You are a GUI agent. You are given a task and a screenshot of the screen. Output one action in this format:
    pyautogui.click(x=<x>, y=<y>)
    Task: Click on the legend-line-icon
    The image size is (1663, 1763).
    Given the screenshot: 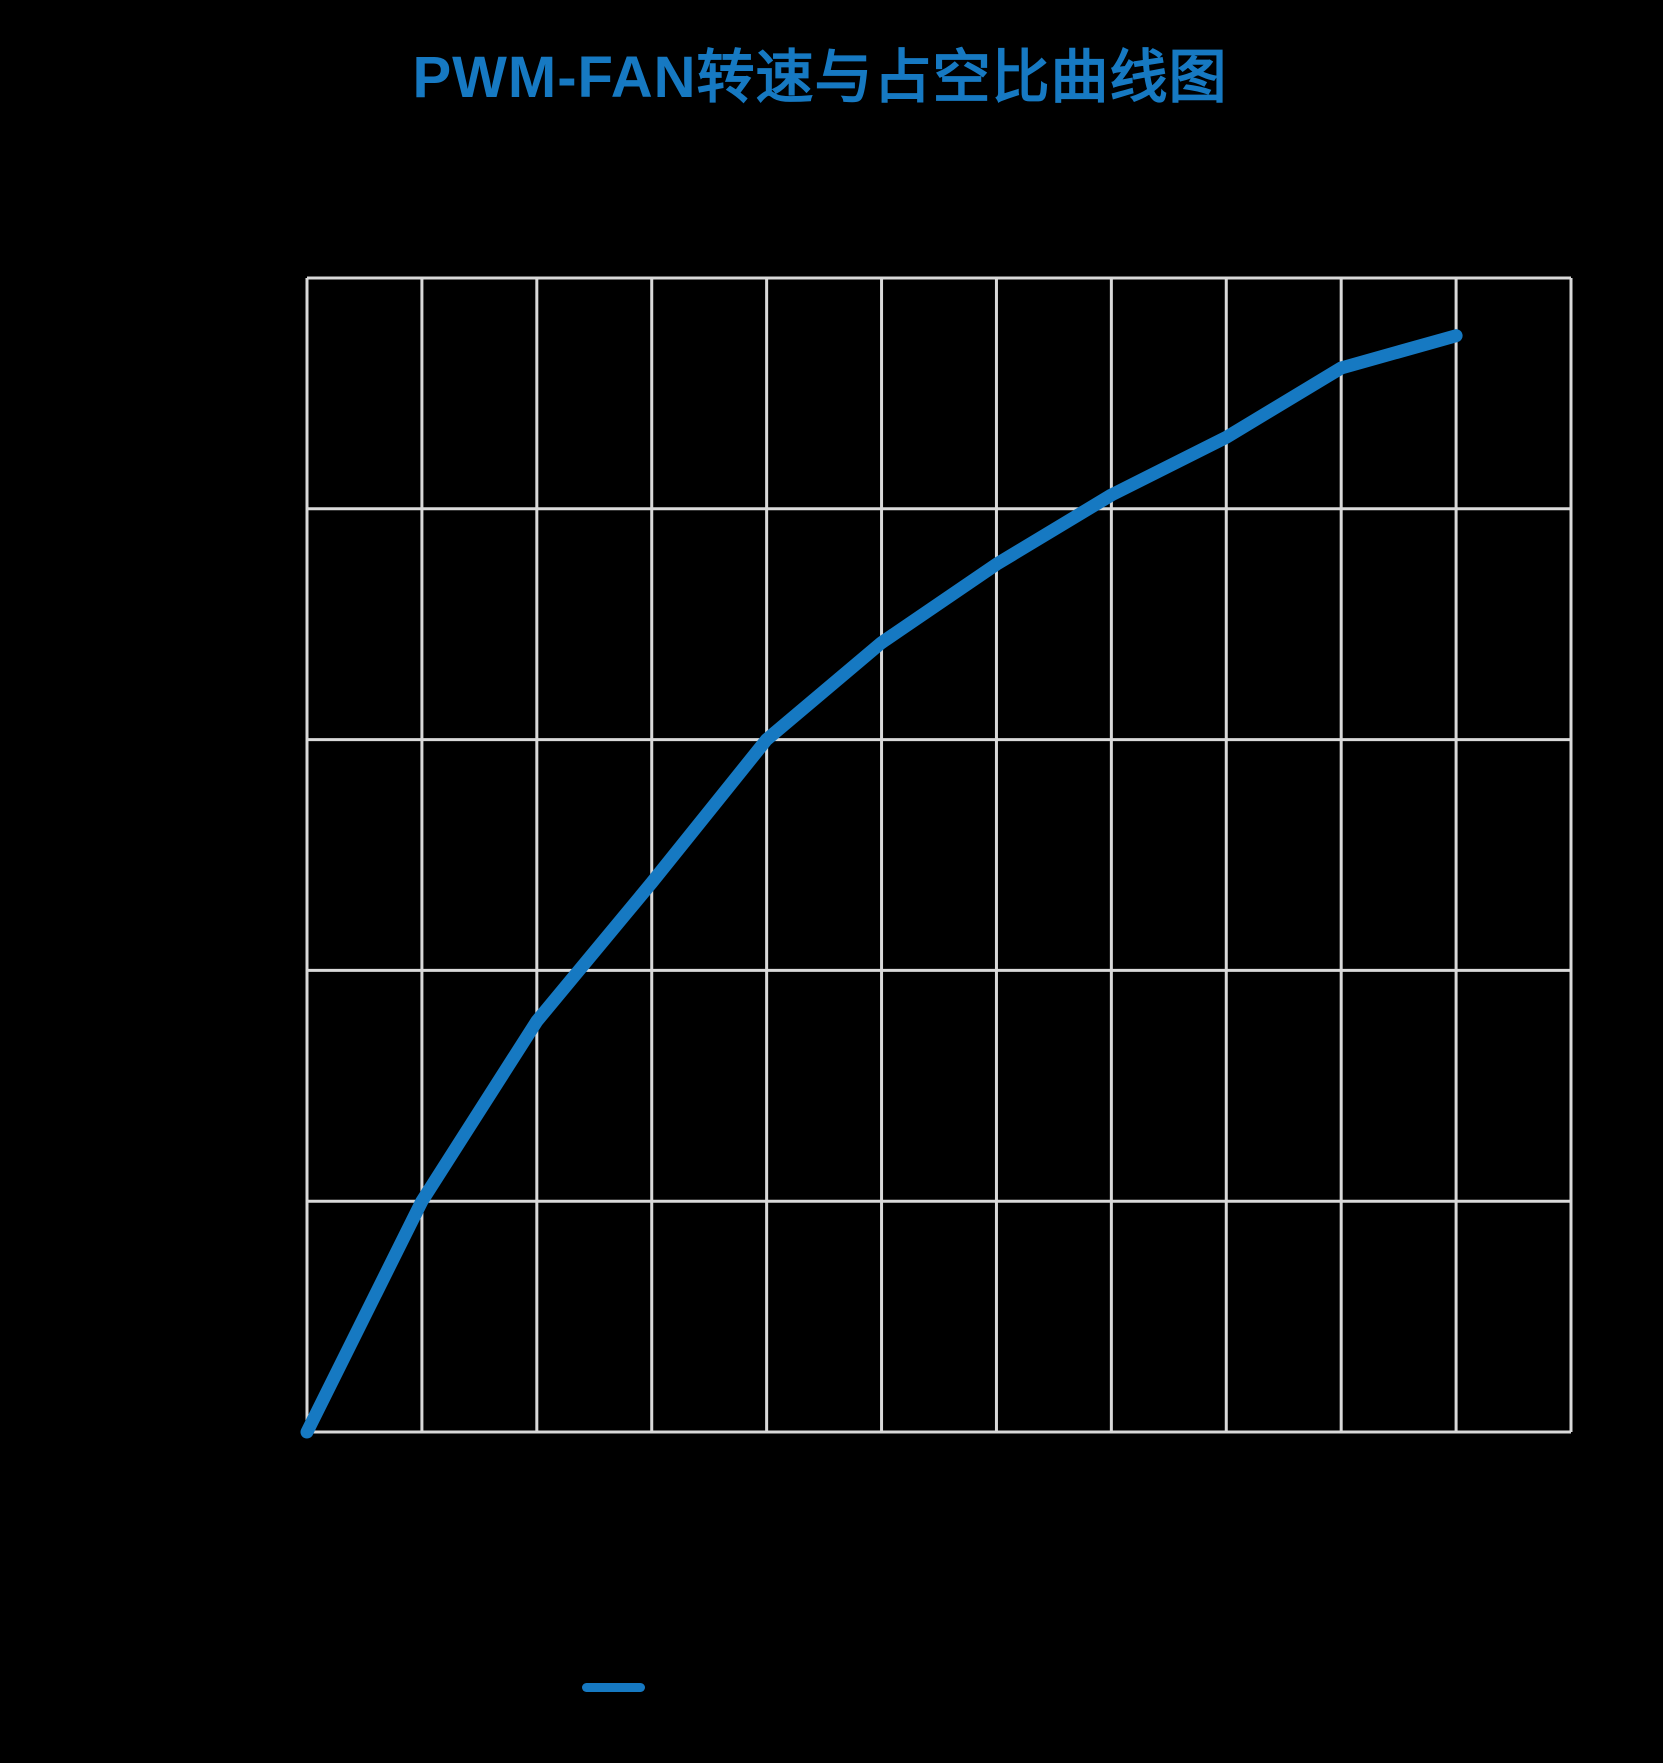 What is the action you would take?
    pyautogui.click(x=613, y=1687)
    